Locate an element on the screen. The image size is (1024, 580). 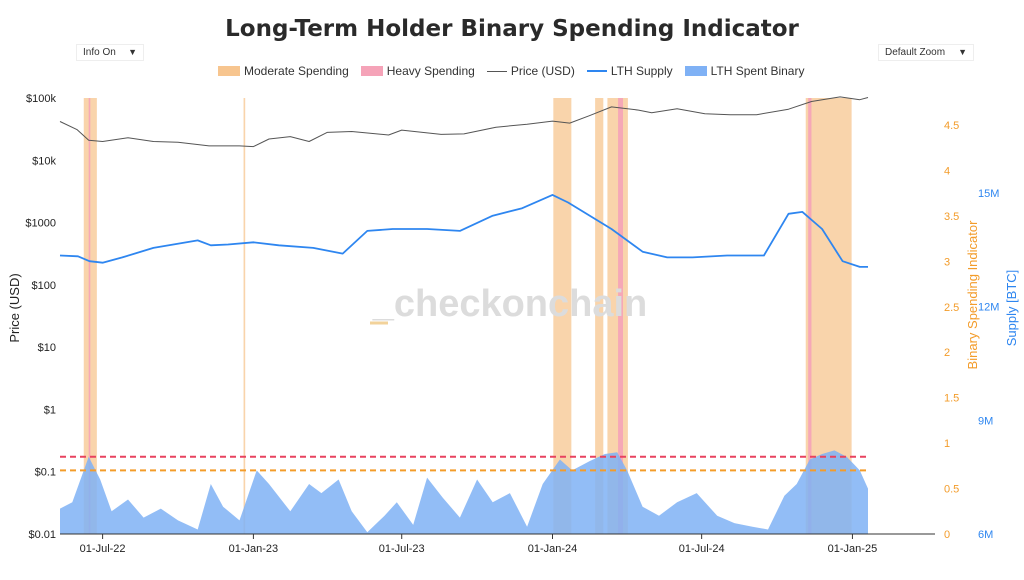
y-tick-left: $1000 is located at coordinates (40, 224).